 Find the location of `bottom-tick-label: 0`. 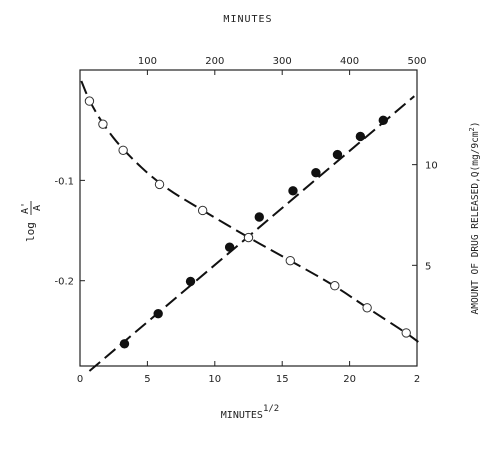

bottom-tick-label: 0 is located at coordinates (80, 379).